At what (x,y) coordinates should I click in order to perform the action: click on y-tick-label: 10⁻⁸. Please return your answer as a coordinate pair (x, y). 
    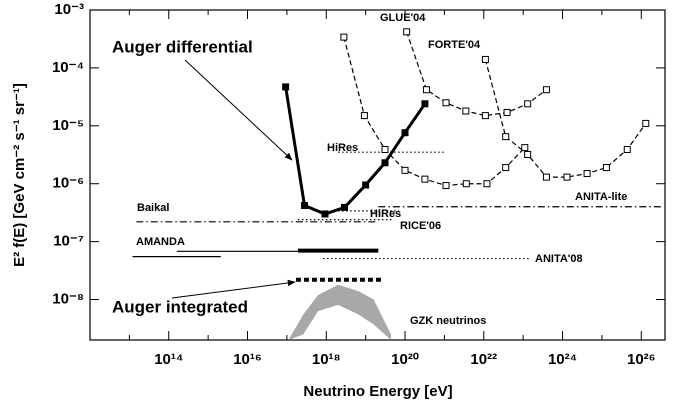
    Looking at the image, I should click on (68, 298).